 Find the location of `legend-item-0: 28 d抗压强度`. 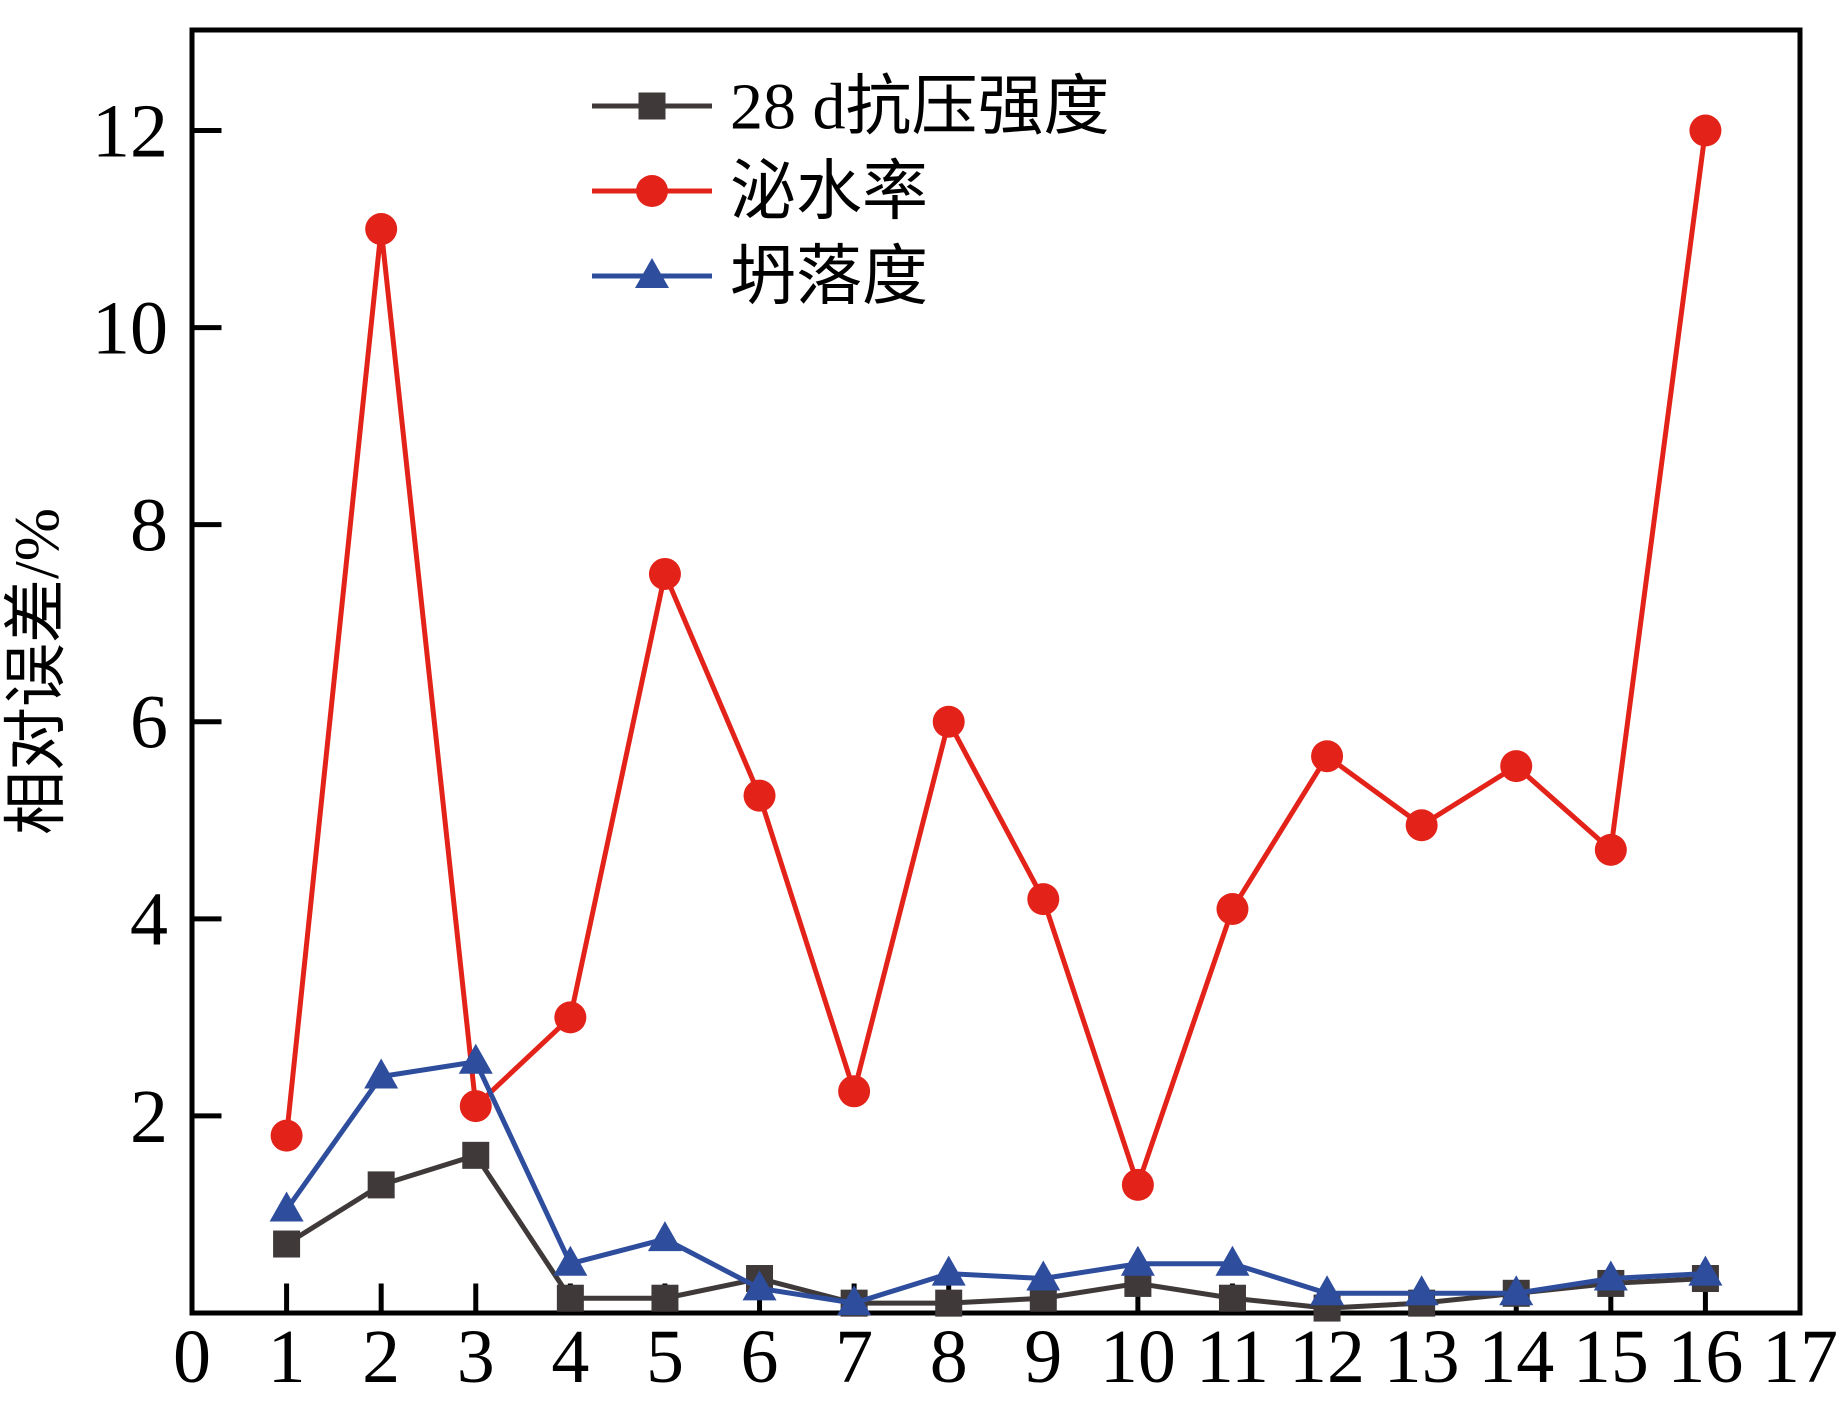

legend-item-0: 28 d抗压强度 is located at coordinates (851, 106).